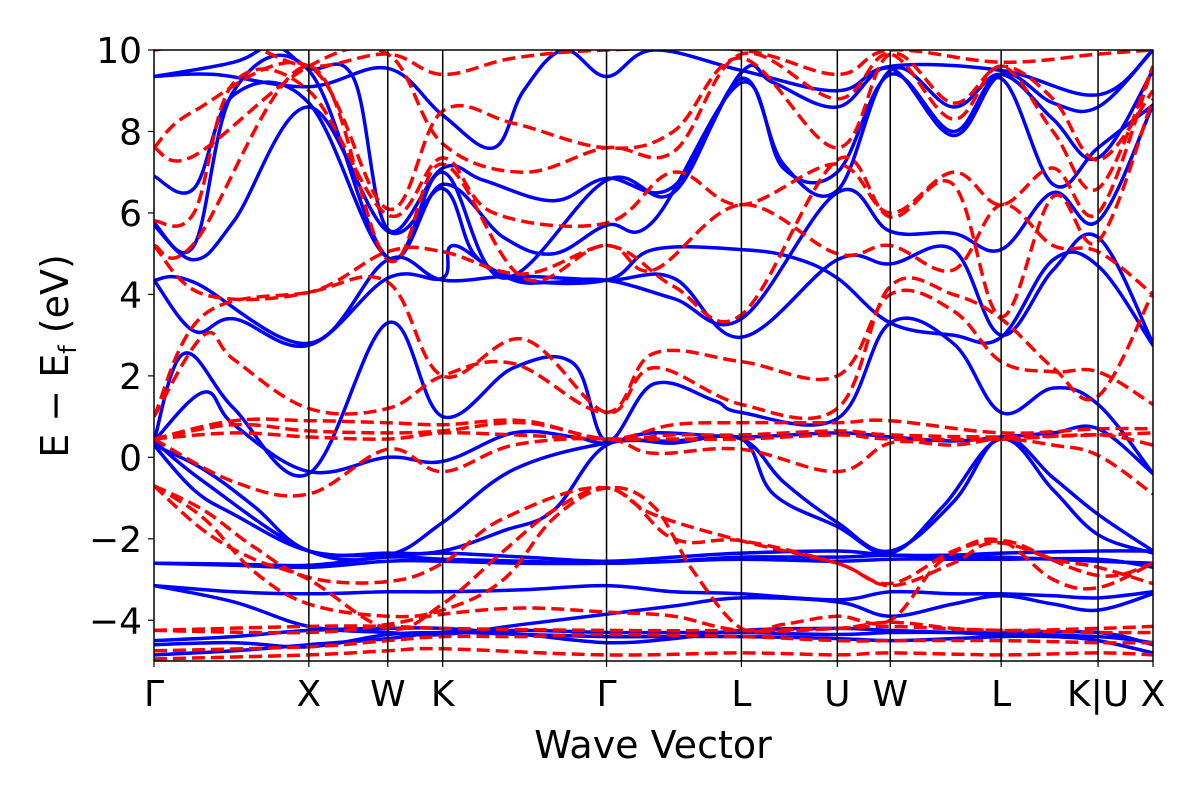 The width and height of the screenshot is (1200, 800). I want to click on y-tick-label: 10, so click(119, 51).